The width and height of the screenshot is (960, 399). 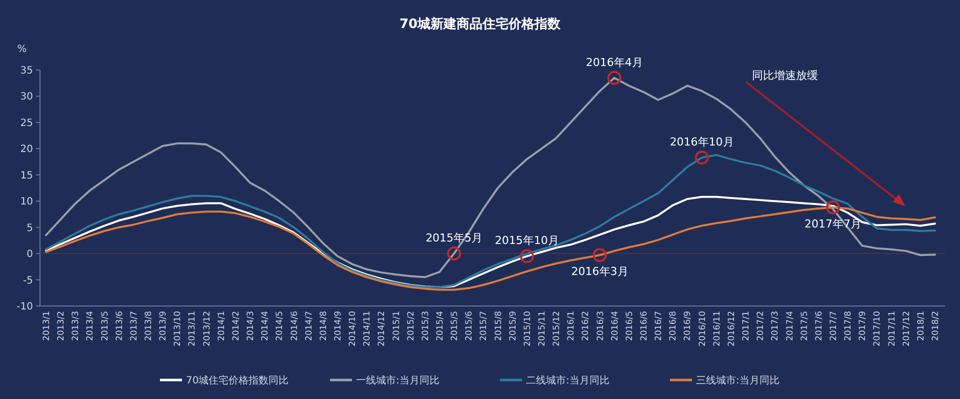 What do you see at coordinates (353, 328) in the screenshot?
I see `x-tick-label: 2014/10` at bounding box center [353, 328].